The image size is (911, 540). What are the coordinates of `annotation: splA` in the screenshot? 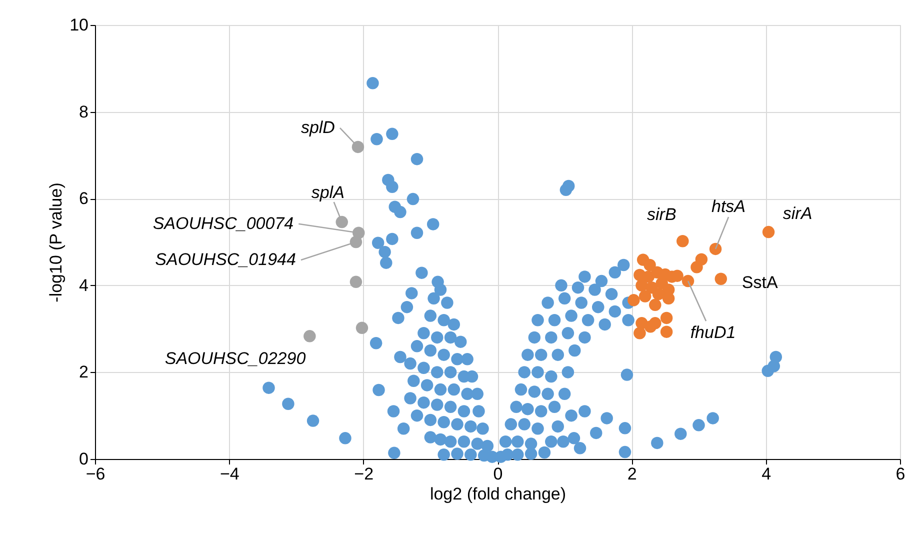 It's located at (327, 192).